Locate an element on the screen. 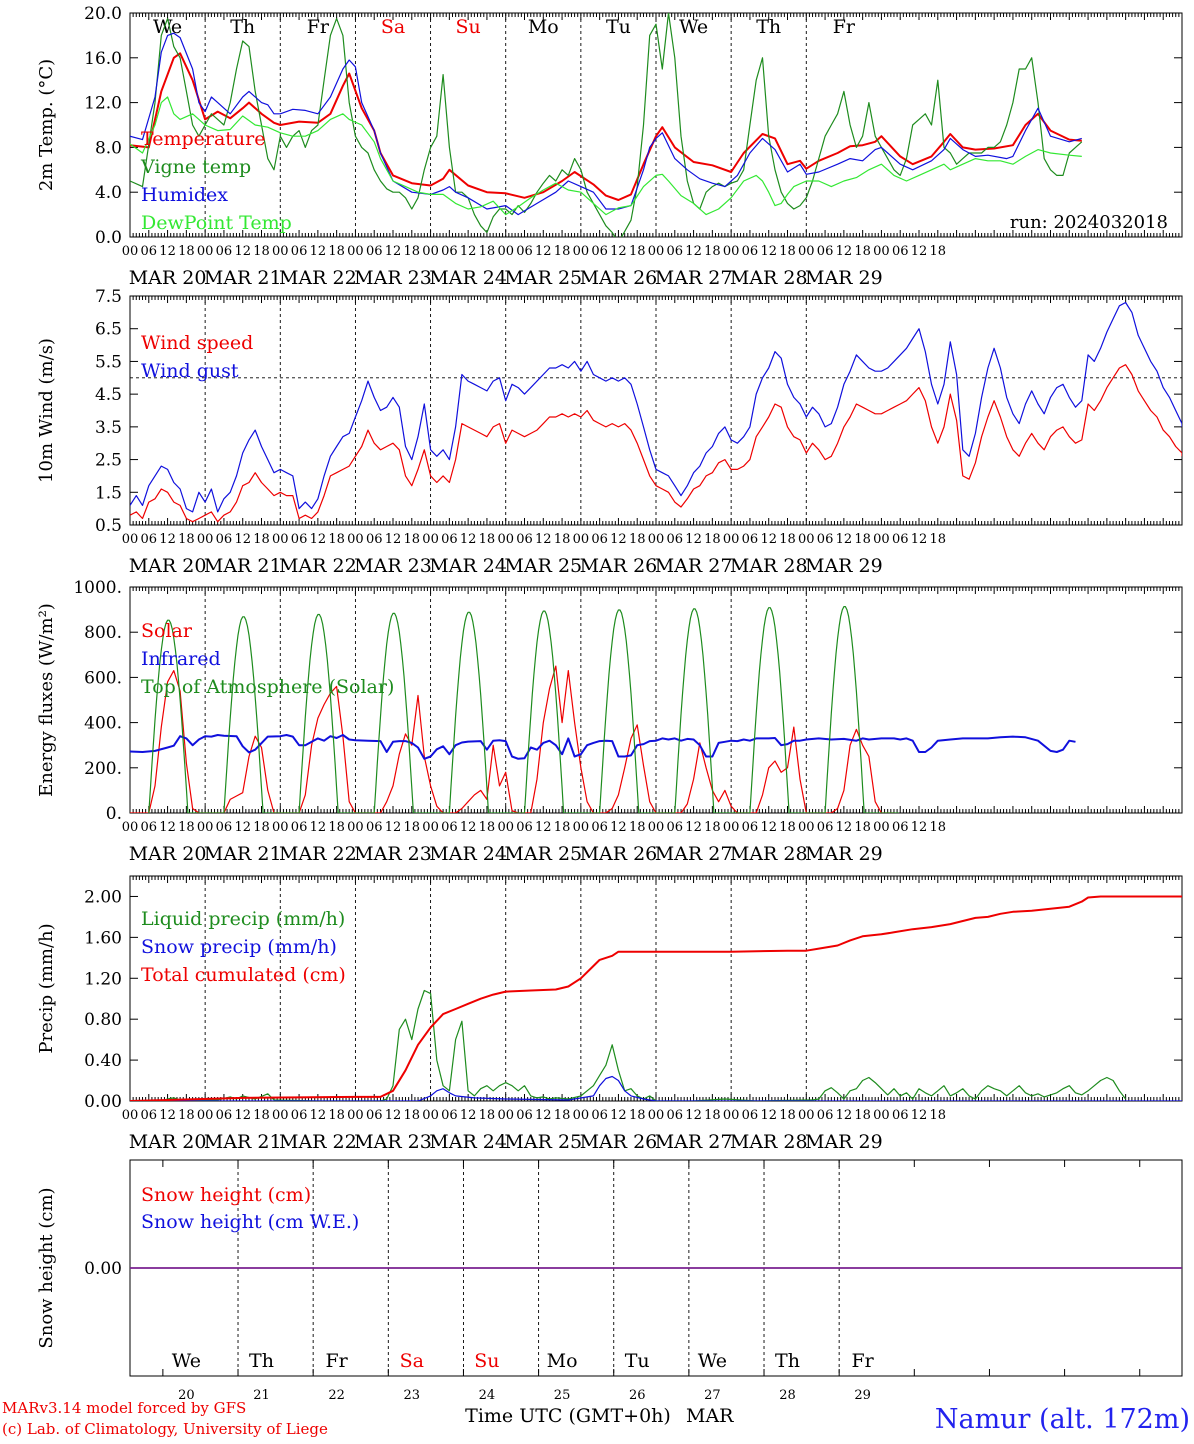 The width and height of the screenshot is (1194, 1444). x-date-label: MAR 21 is located at coordinates (243, 566).